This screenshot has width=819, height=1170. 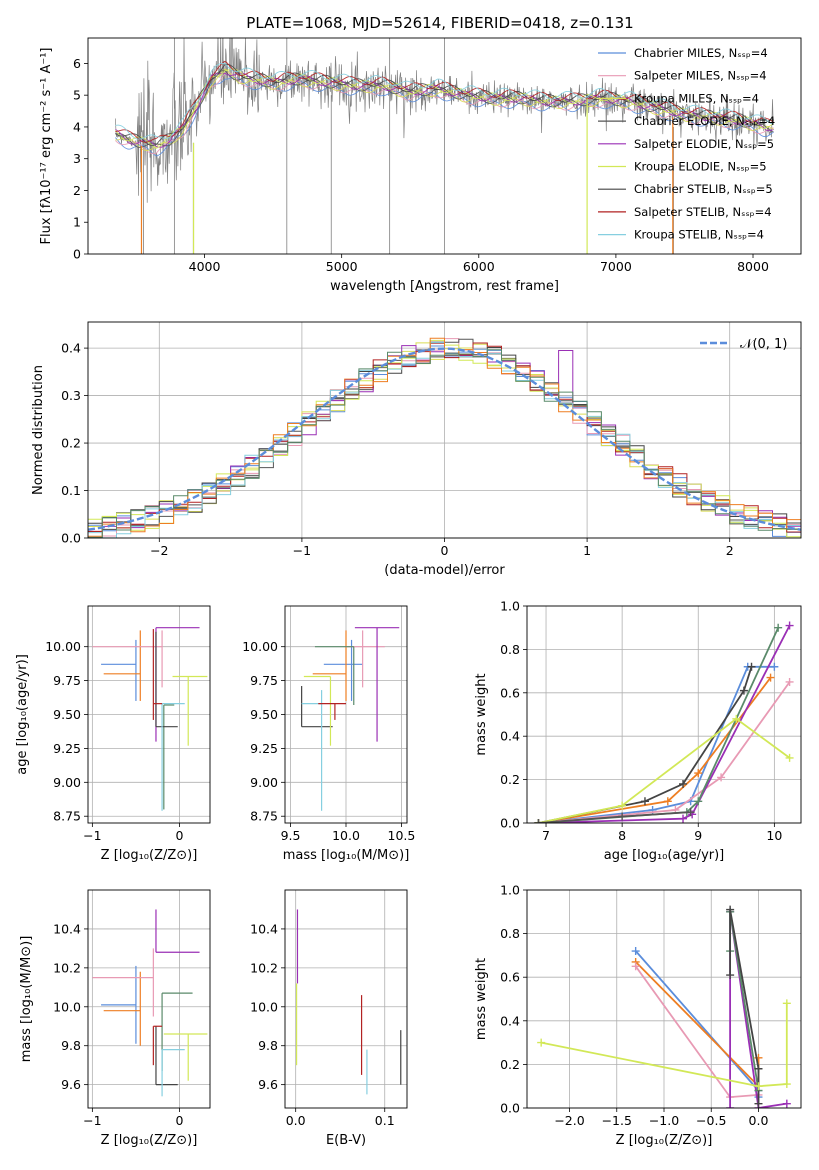 I want to click on x-tick-label: −2.0, so click(x=569, y=1120).